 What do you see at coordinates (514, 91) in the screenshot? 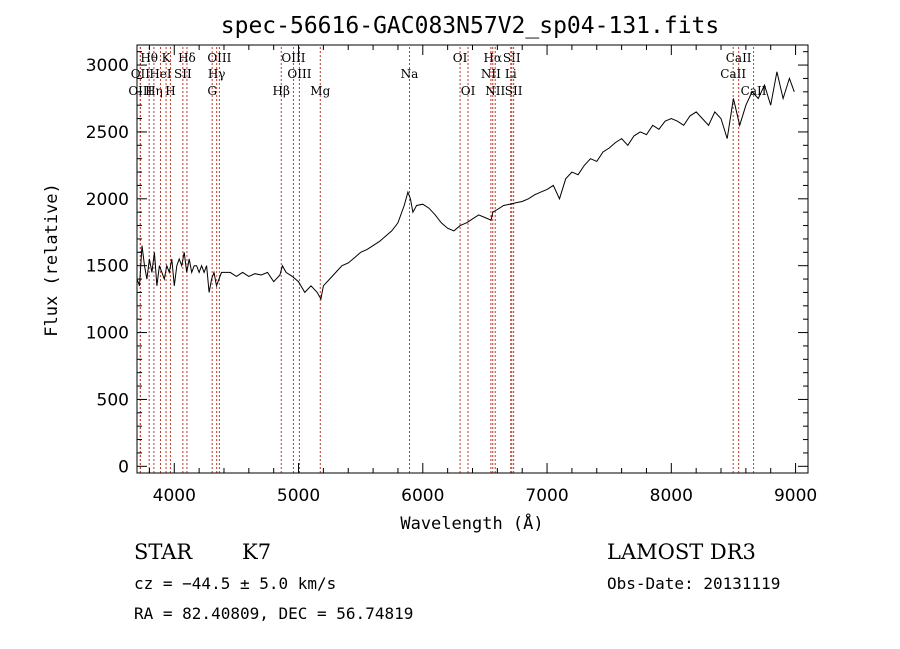
I see `line-label-24: SII` at bounding box center [514, 91].